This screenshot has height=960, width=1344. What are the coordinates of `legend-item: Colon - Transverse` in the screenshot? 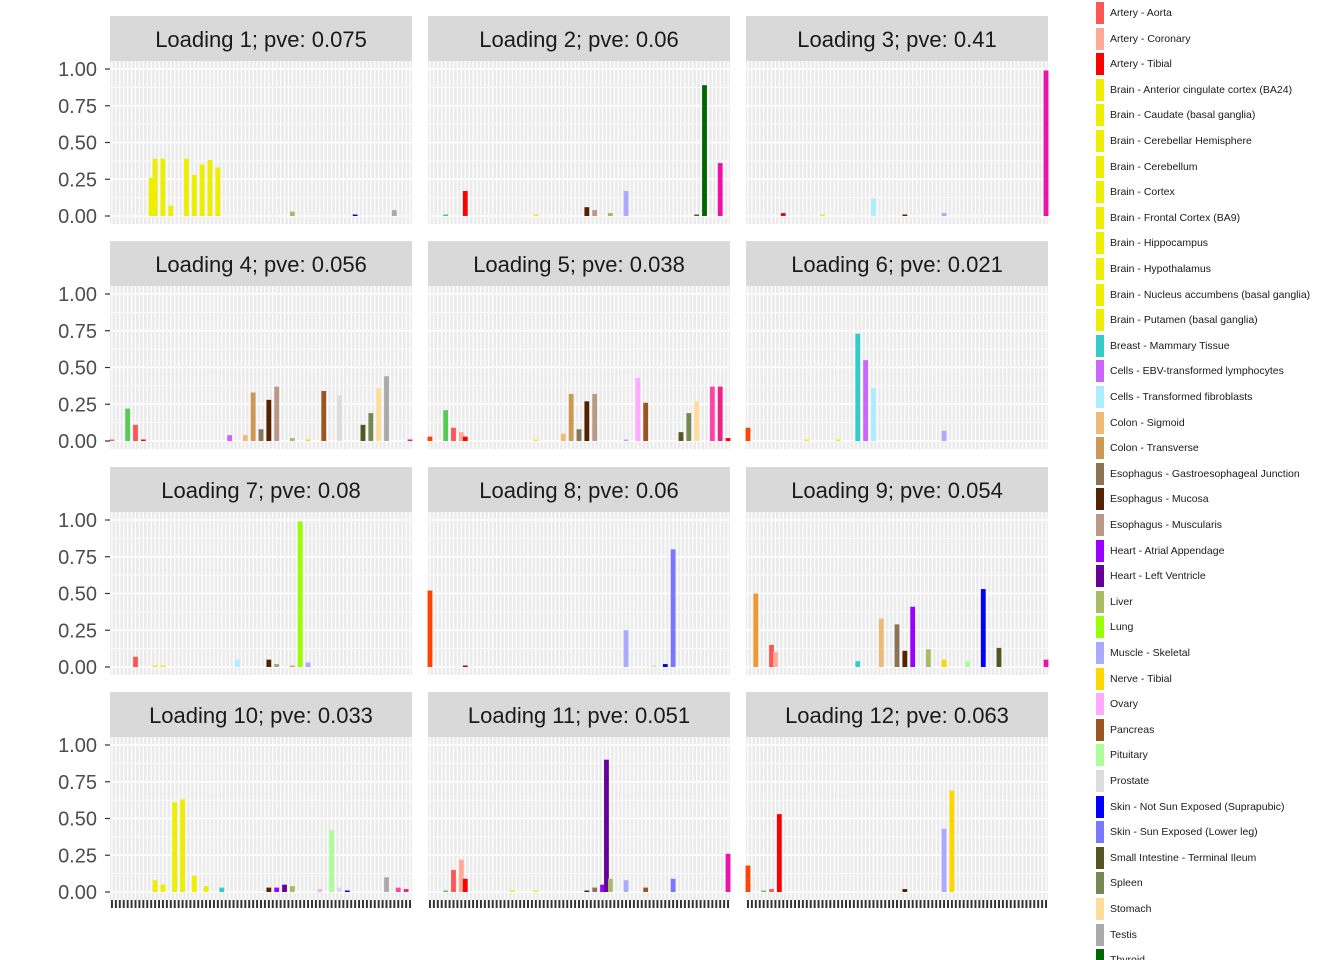 It's located at (1220, 448).